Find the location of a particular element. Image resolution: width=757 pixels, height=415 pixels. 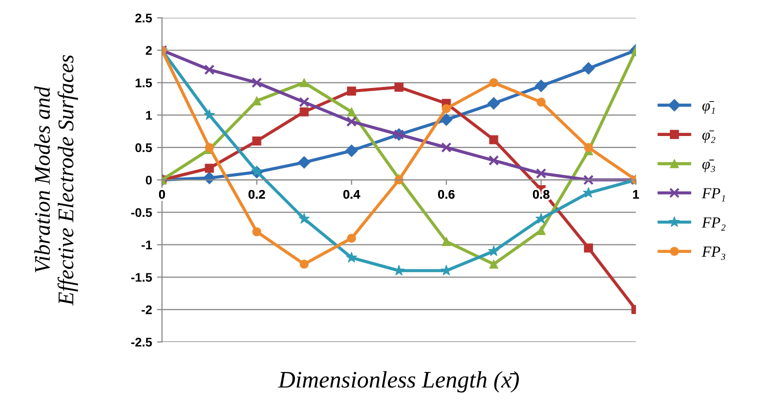

y-tick-label: 0.5 is located at coordinates (143, 147).